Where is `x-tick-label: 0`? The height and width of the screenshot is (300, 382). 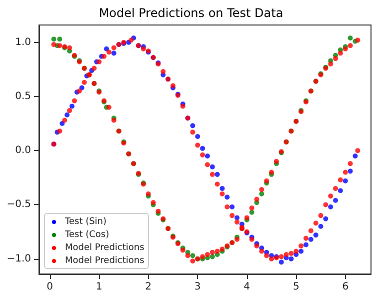 x-tick-label: 0 is located at coordinates (50, 287).